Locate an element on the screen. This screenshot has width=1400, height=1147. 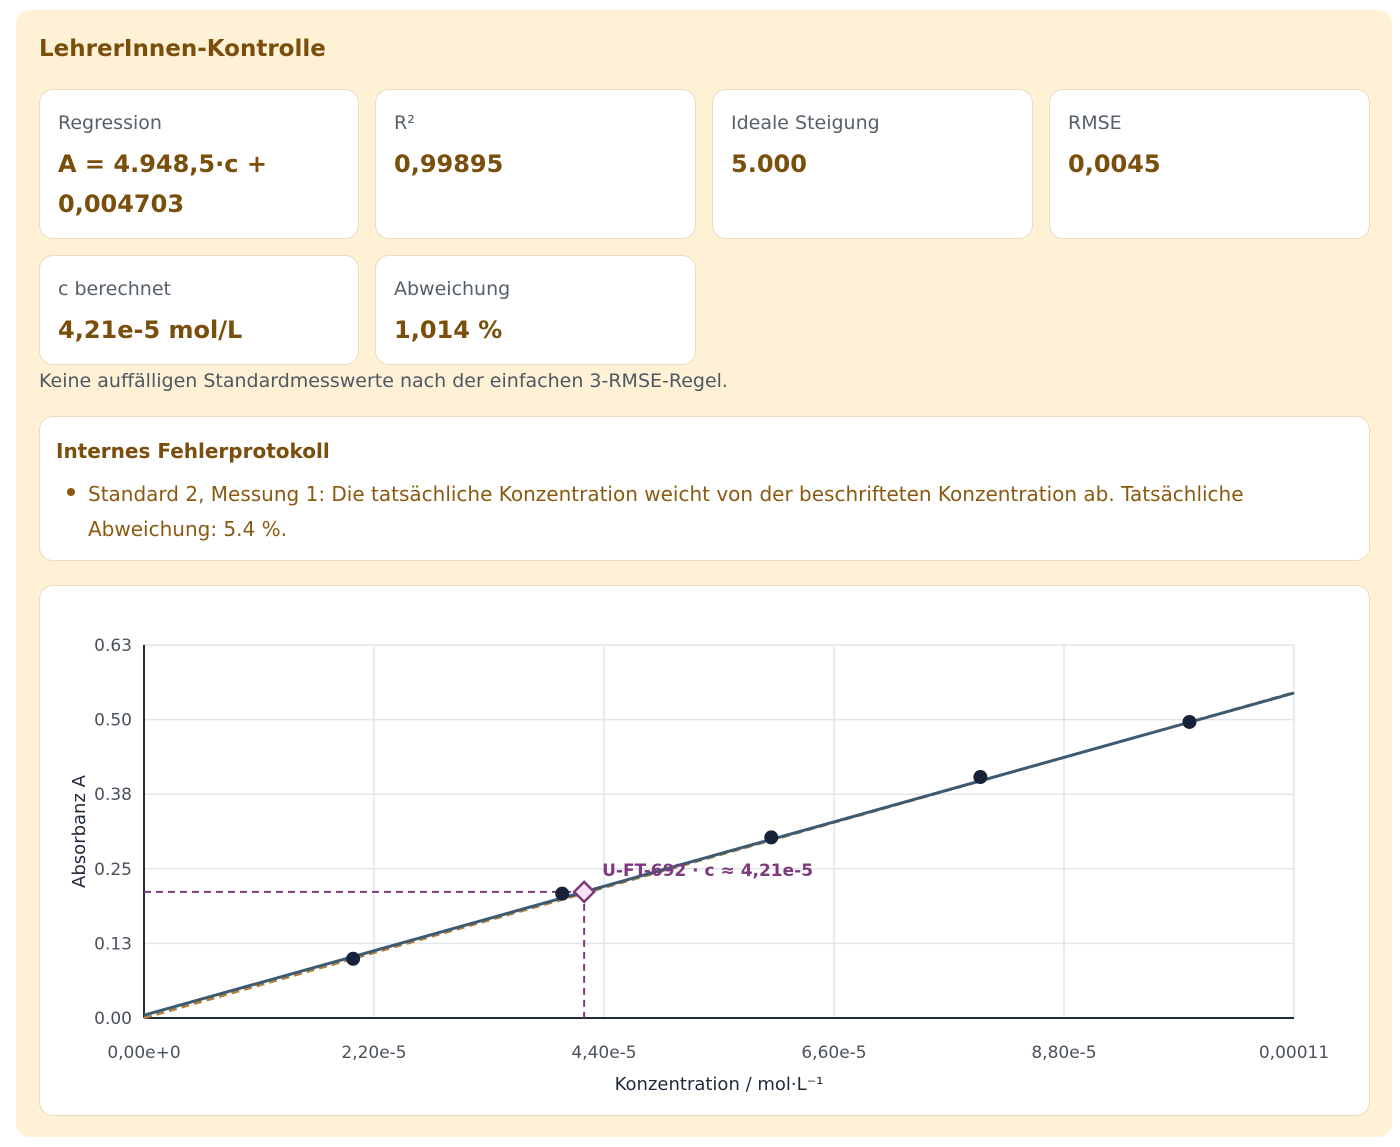
x-tick-label: 4,40e-5 is located at coordinates (603, 1053).